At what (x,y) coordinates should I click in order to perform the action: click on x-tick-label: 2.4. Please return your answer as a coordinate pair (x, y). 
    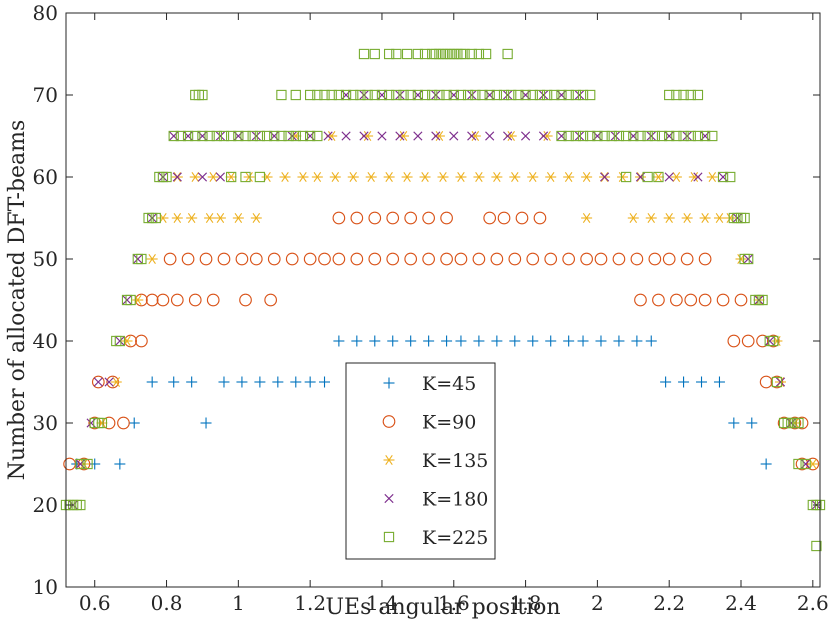
    Looking at the image, I should click on (741, 603).